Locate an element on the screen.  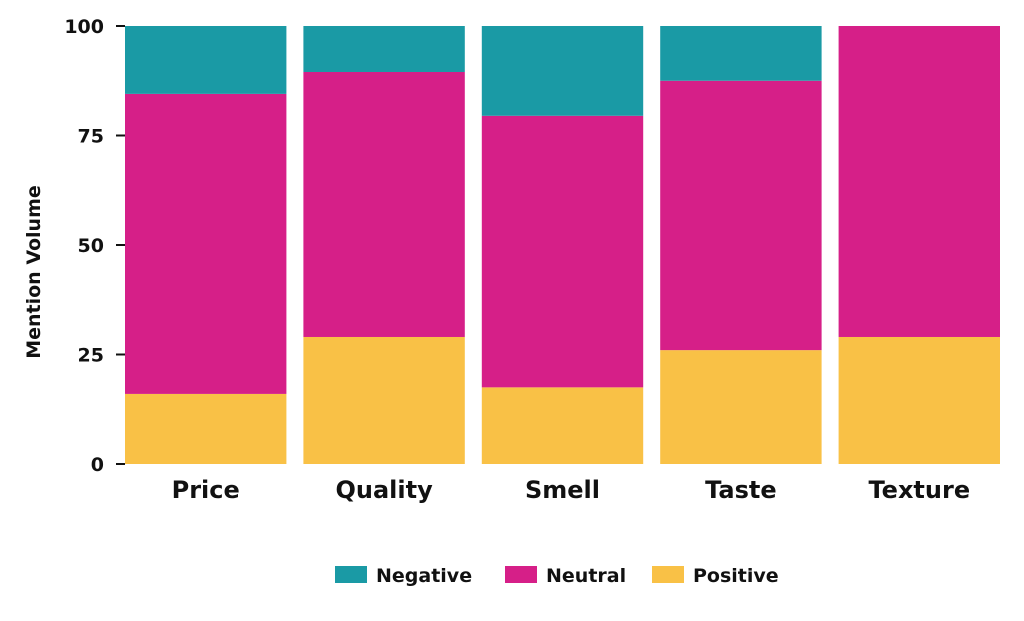
legend-label-positive: Positive is located at coordinates (736, 576).